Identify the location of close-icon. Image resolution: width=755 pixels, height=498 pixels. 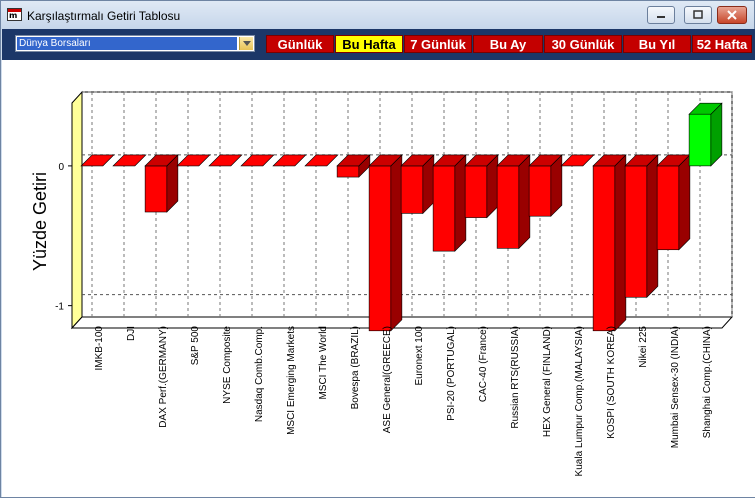
(732, 15).